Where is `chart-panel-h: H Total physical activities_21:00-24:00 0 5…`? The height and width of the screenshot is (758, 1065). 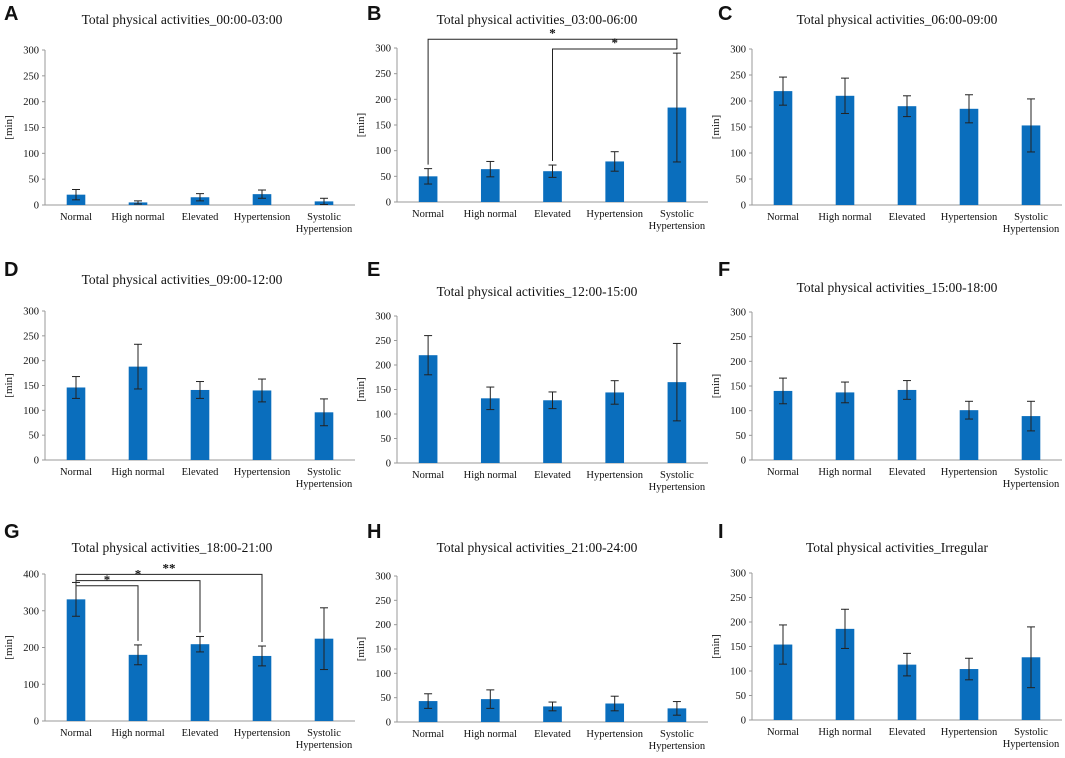 chart-panel-h: H Total physical activities_21:00-24:00 0 5… is located at coordinates (531, 636).